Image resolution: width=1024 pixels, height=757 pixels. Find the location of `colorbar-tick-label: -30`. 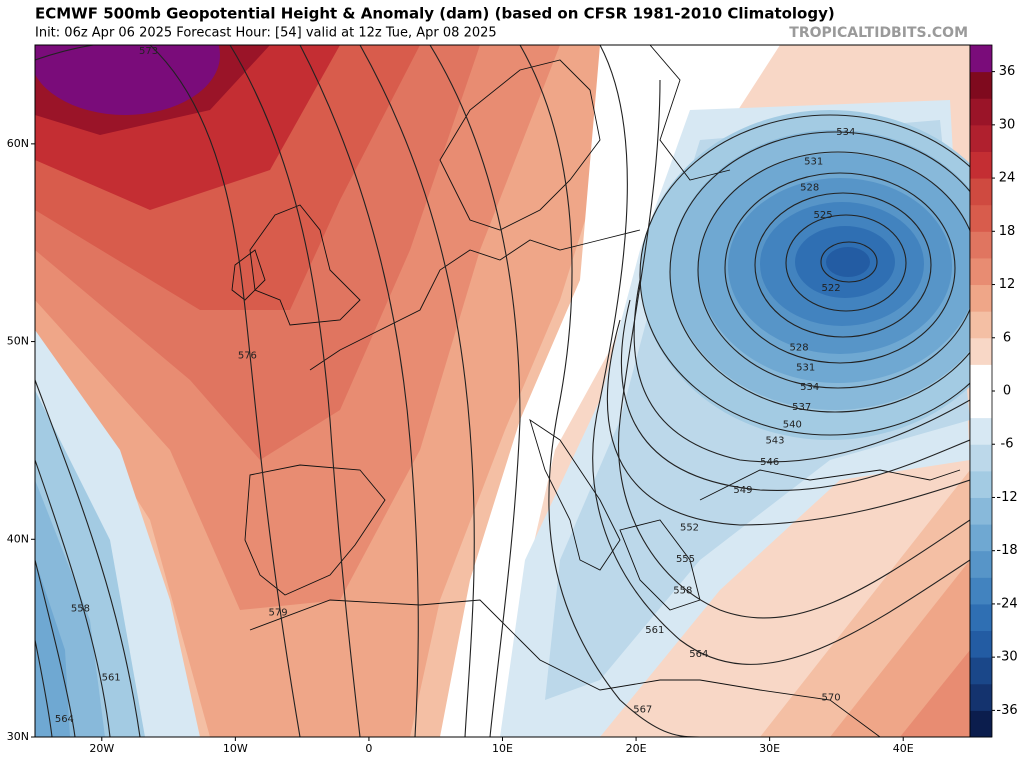

colorbar-tick-label: -30 is located at coordinates (1006, 657).